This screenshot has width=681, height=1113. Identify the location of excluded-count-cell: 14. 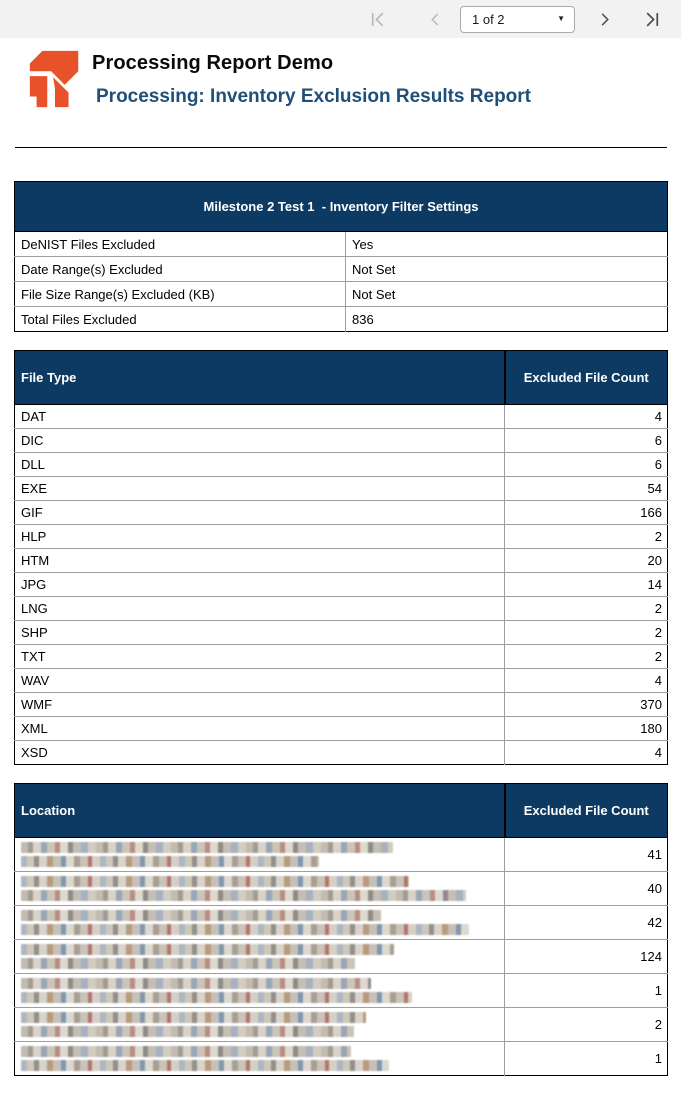
(586, 584).